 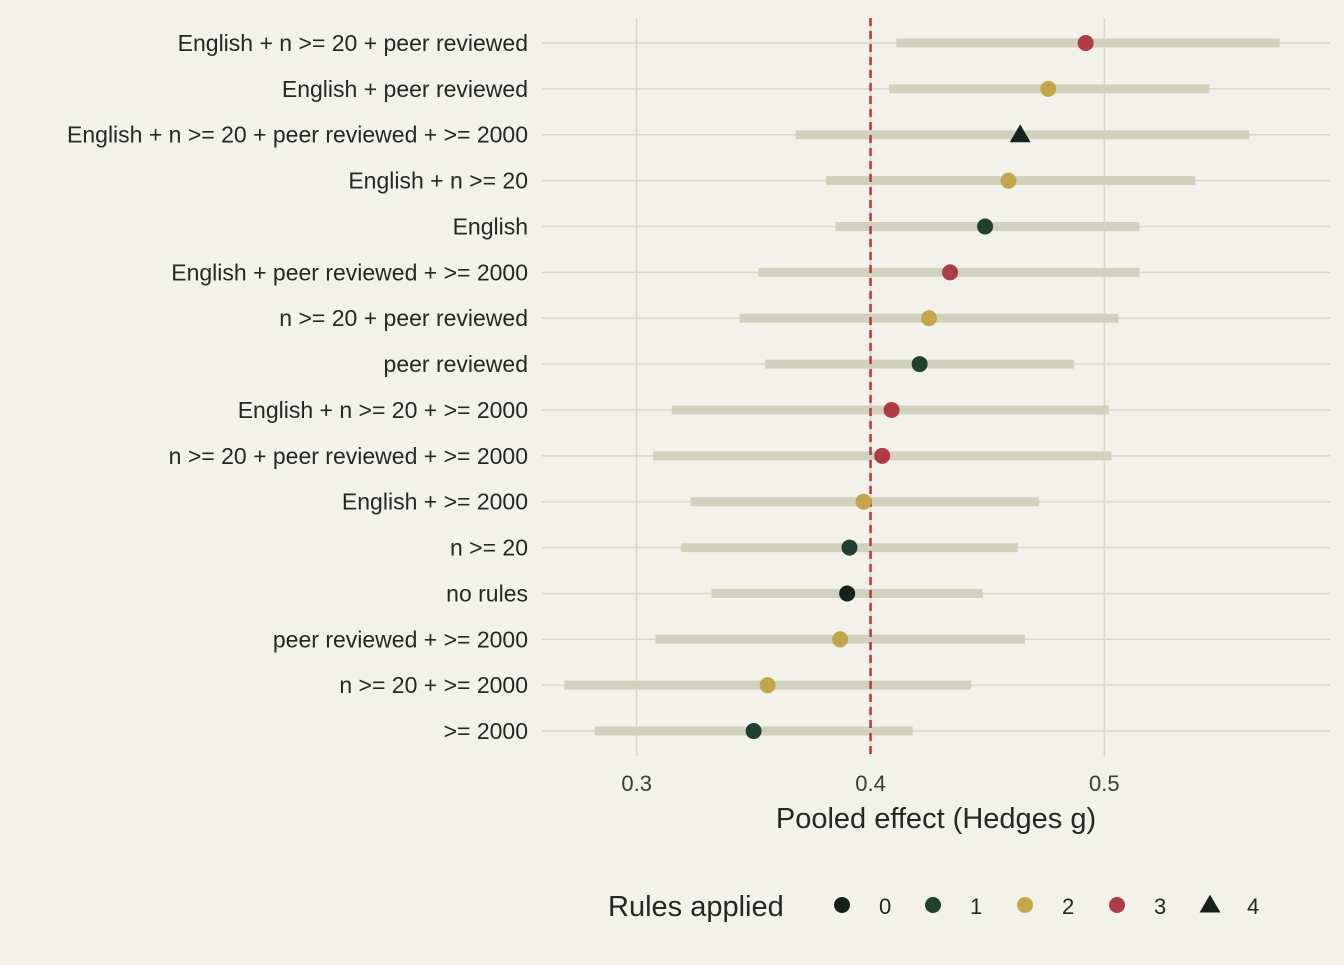 What do you see at coordinates (489, 548) in the screenshot?
I see `y-axis-label: n >= 20` at bounding box center [489, 548].